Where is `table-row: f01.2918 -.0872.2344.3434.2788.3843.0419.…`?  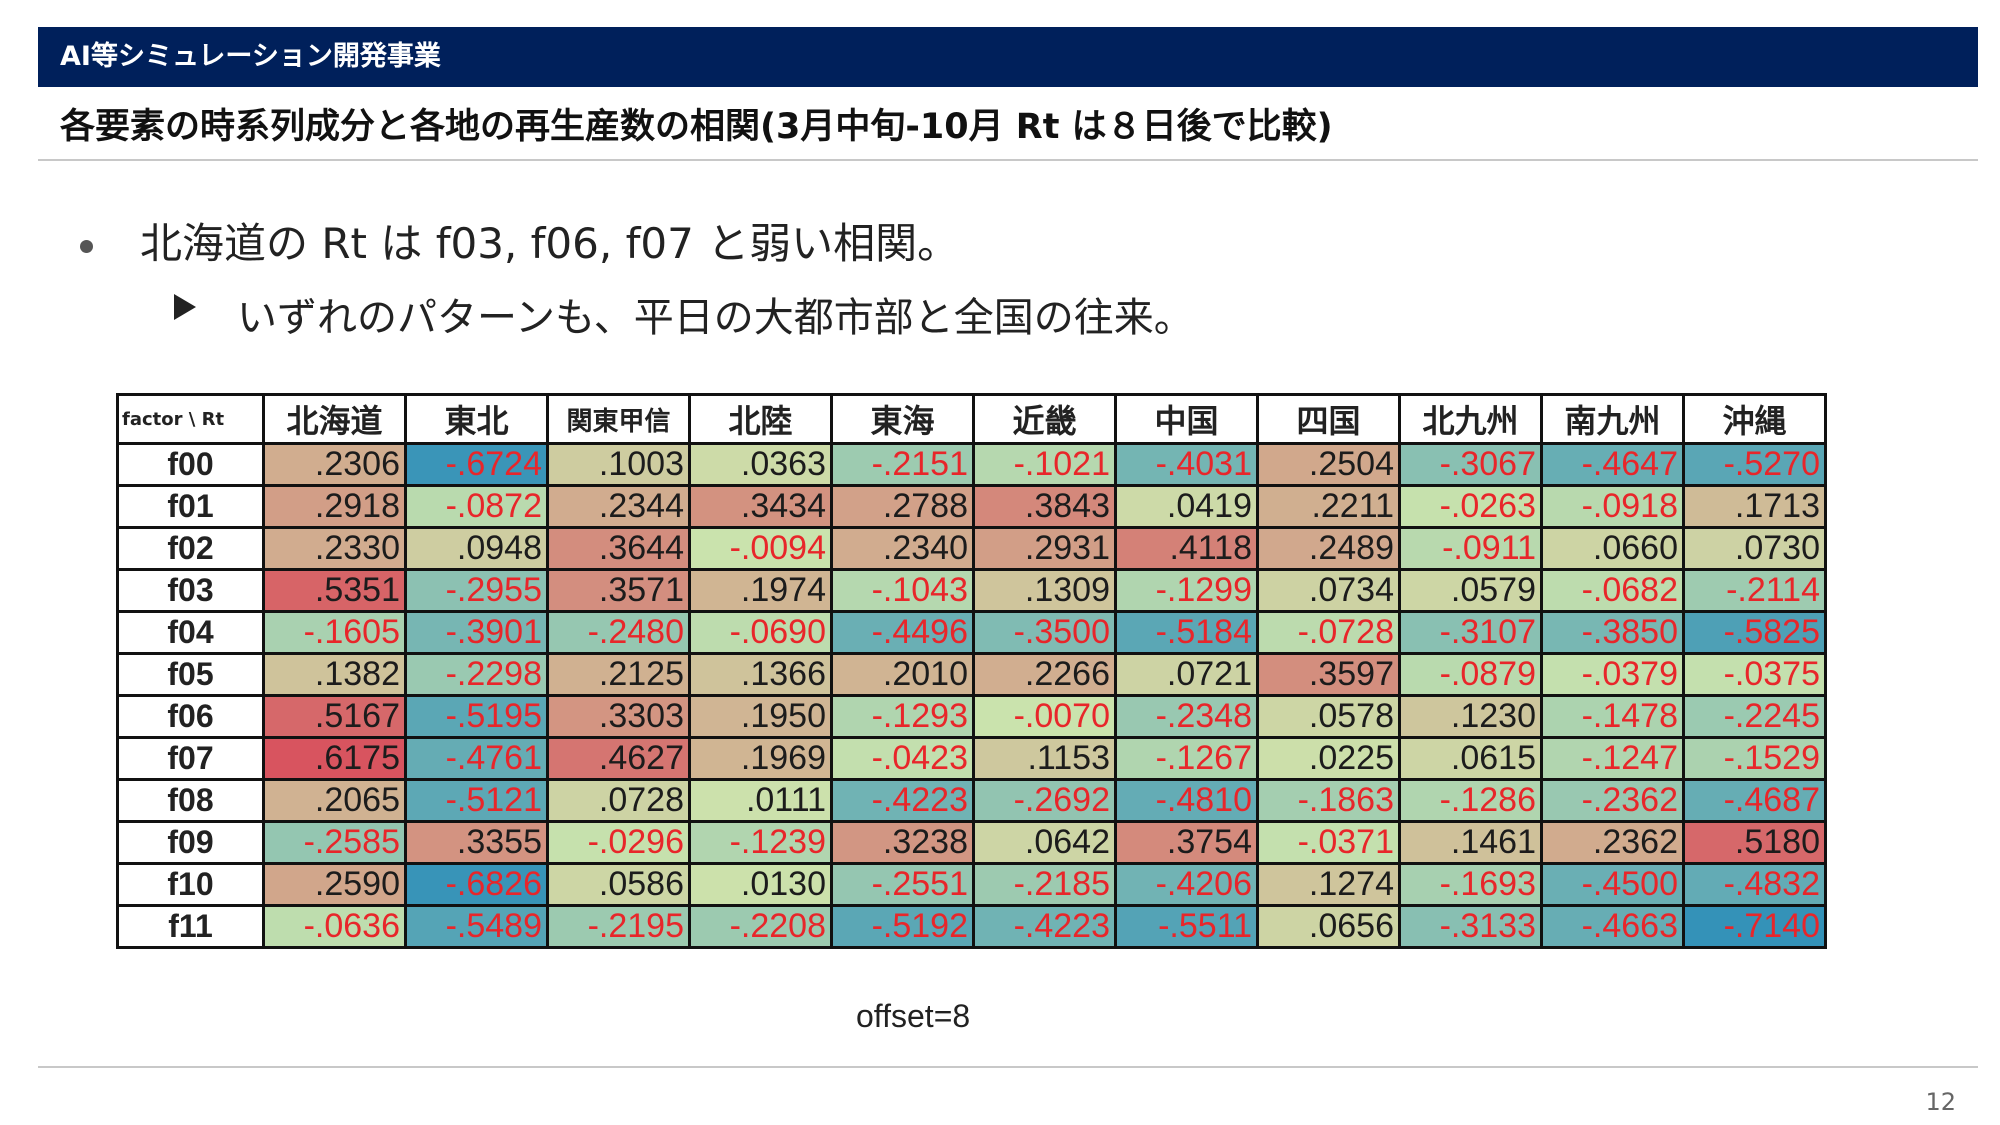
table-row: f01.2918 -.0872.2344.3434.2788.3843.0419.… is located at coordinates (971, 506).